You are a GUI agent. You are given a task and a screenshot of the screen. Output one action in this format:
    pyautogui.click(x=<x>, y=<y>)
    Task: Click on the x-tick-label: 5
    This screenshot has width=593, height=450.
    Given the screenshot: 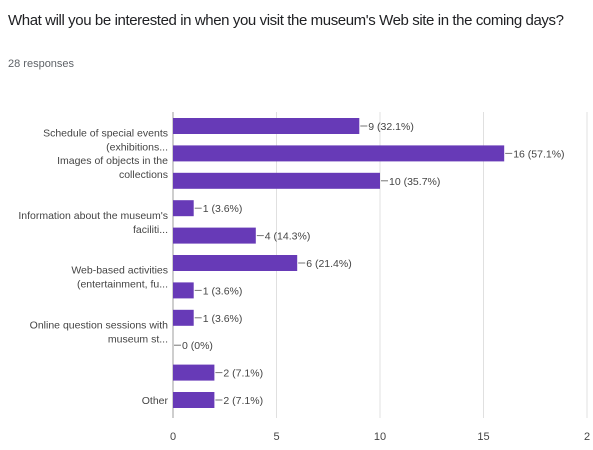 What is the action you would take?
    pyautogui.click(x=276, y=437)
    